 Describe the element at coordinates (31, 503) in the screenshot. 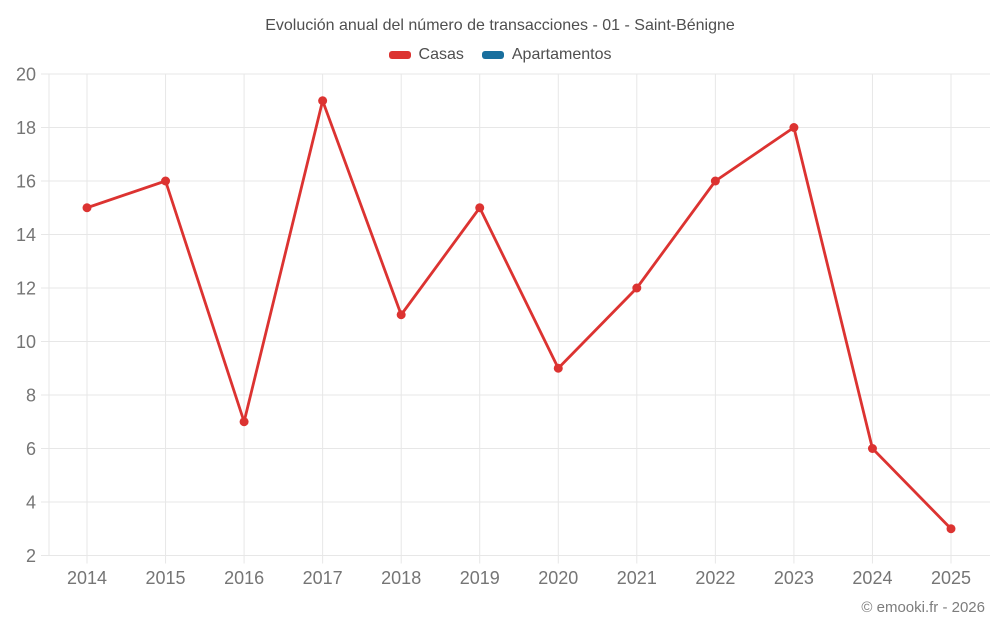

I see `y-tick-label: 4` at that location.